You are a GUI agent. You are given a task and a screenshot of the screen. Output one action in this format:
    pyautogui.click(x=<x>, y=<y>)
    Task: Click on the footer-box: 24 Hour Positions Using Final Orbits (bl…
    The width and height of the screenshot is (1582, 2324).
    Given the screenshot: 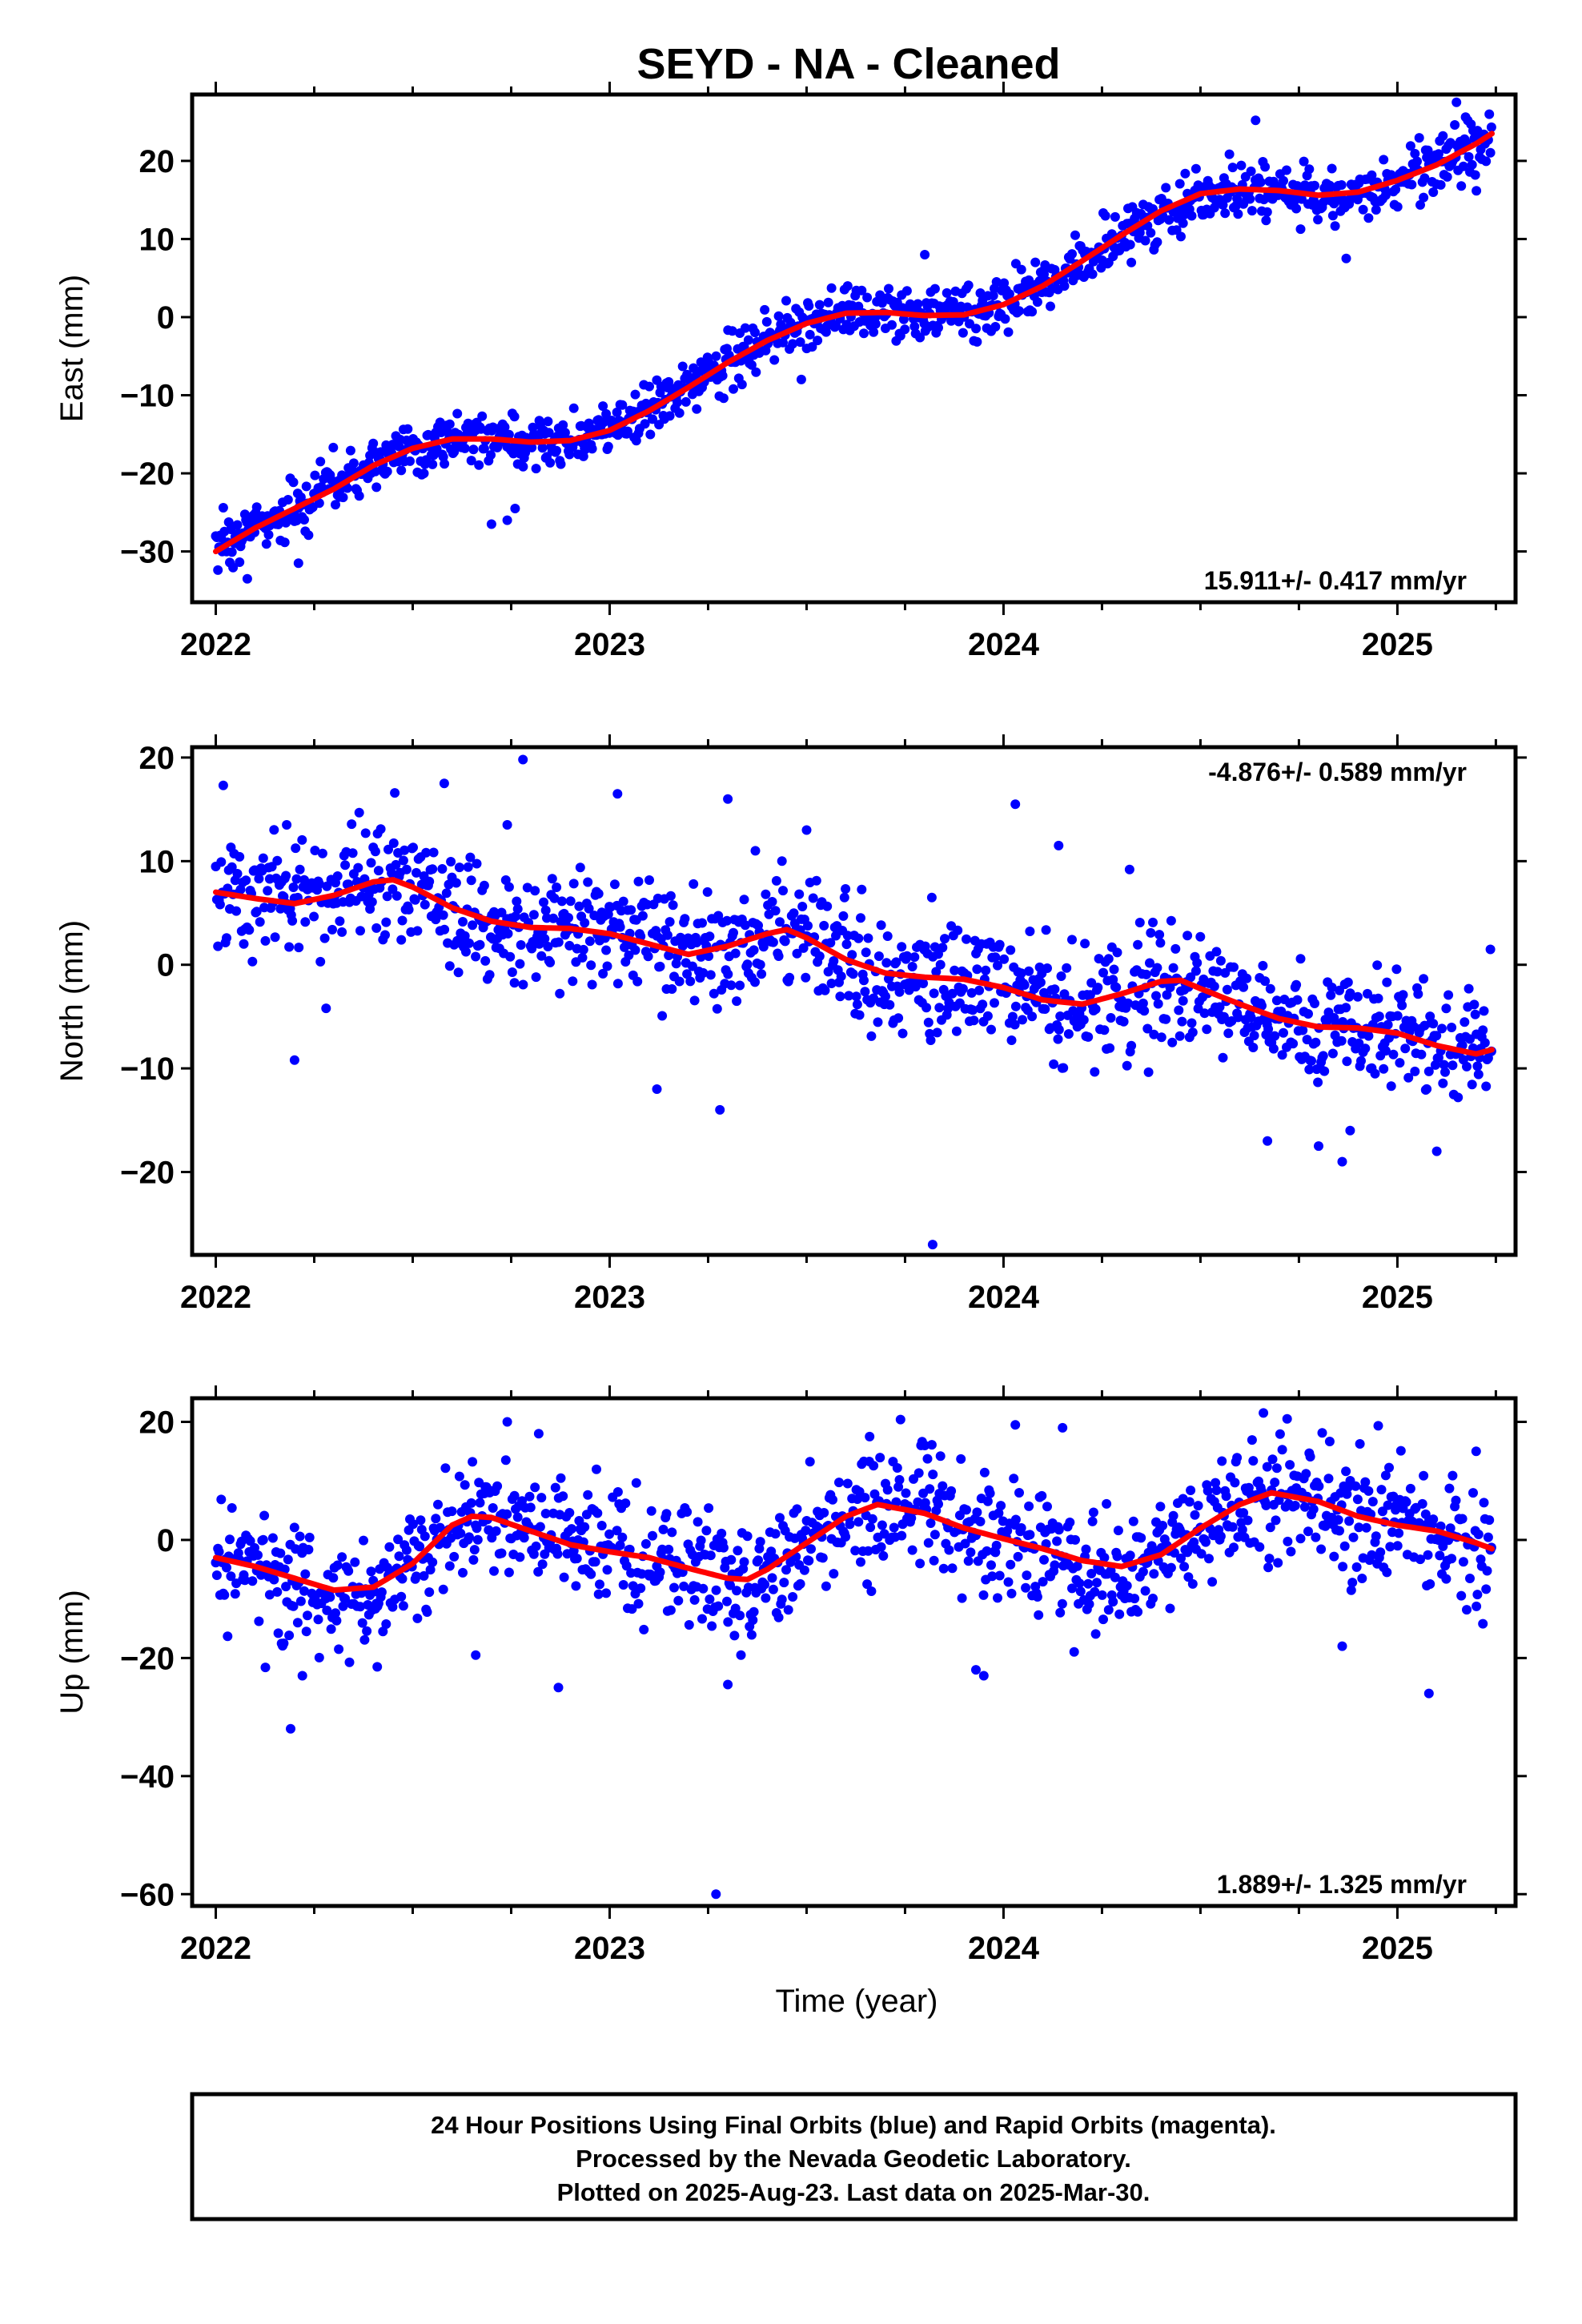 What is the action you would take?
    pyautogui.click(x=854, y=2156)
    